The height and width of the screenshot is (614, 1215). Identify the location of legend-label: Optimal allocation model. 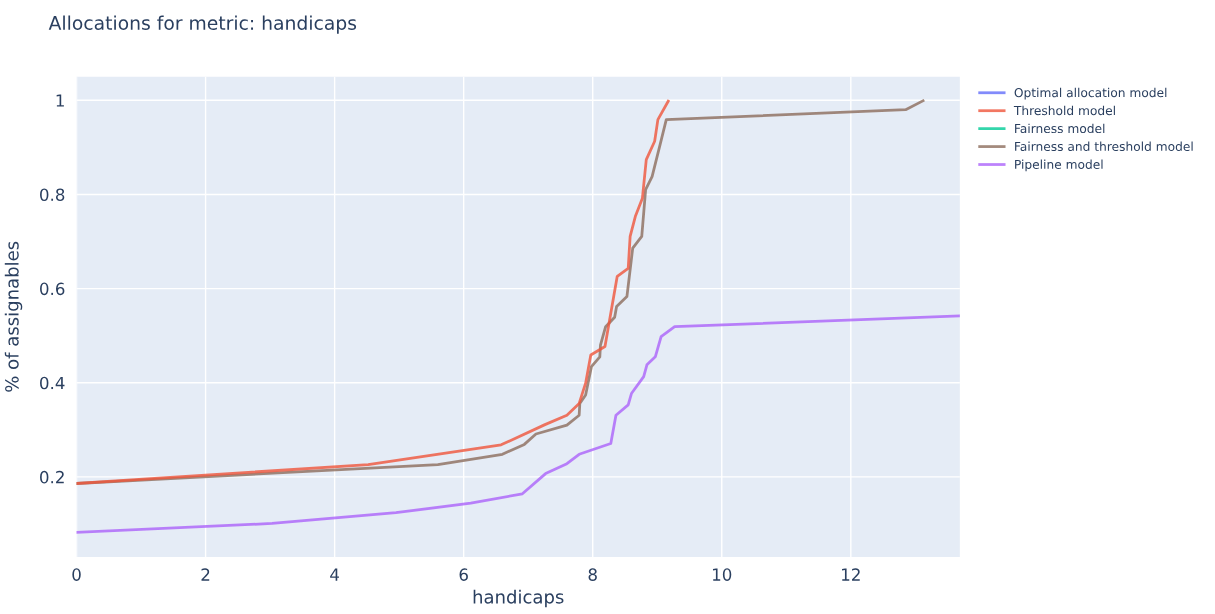
(1090, 93).